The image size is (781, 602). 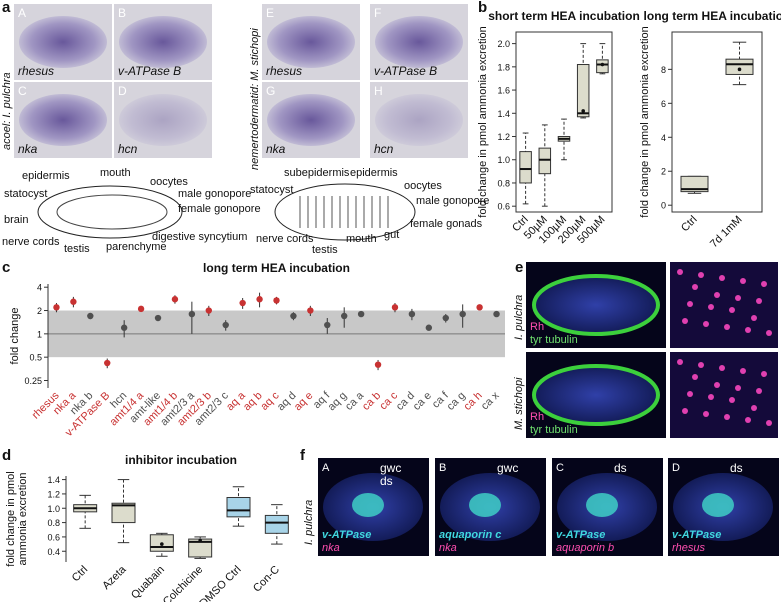 What do you see at coordinates (128, 149) in the screenshot?
I see `gene-label: hcn` at bounding box center [128, 149].